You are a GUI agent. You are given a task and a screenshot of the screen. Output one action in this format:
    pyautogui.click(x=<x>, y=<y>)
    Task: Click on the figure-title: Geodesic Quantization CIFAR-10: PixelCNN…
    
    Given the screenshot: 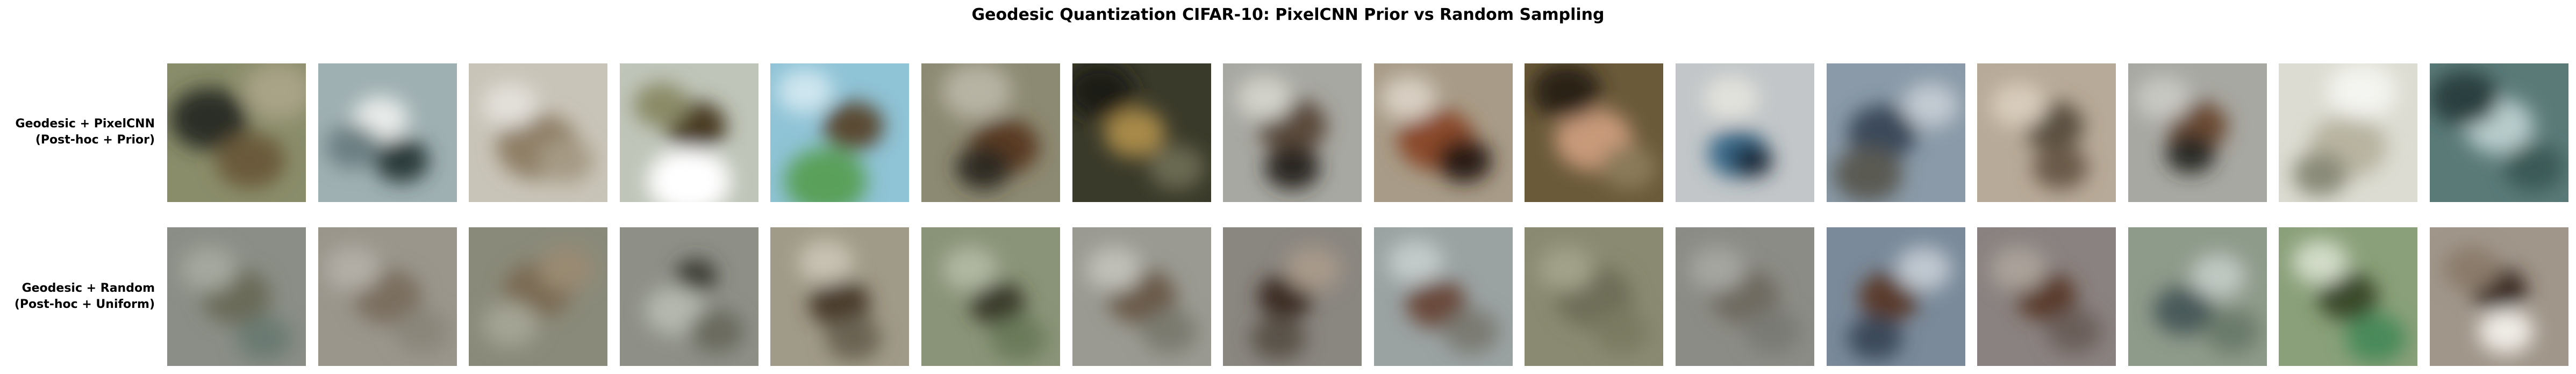 What is the action you would take?
    pyautogui.click(x=1288, y=14)
    